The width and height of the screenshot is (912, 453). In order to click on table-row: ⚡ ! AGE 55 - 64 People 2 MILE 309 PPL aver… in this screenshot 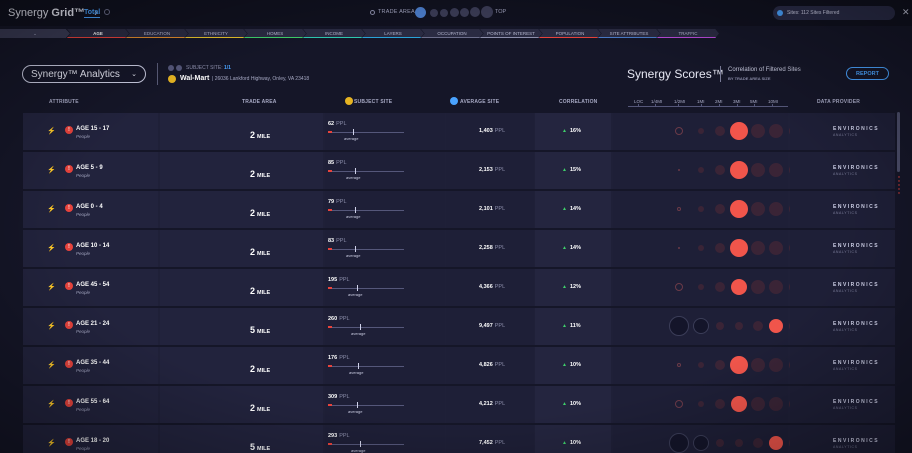, I will do `click(459, 404)`.